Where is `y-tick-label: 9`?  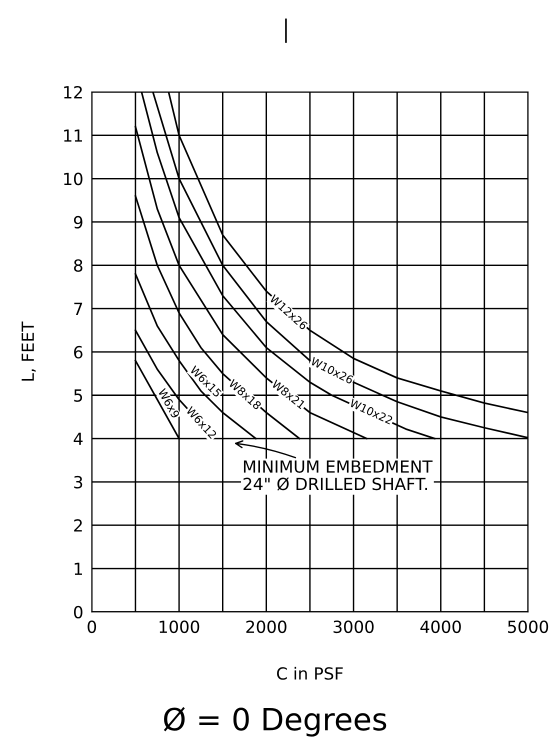 y-tick-label: 9 is located at coordinates (78, 222).